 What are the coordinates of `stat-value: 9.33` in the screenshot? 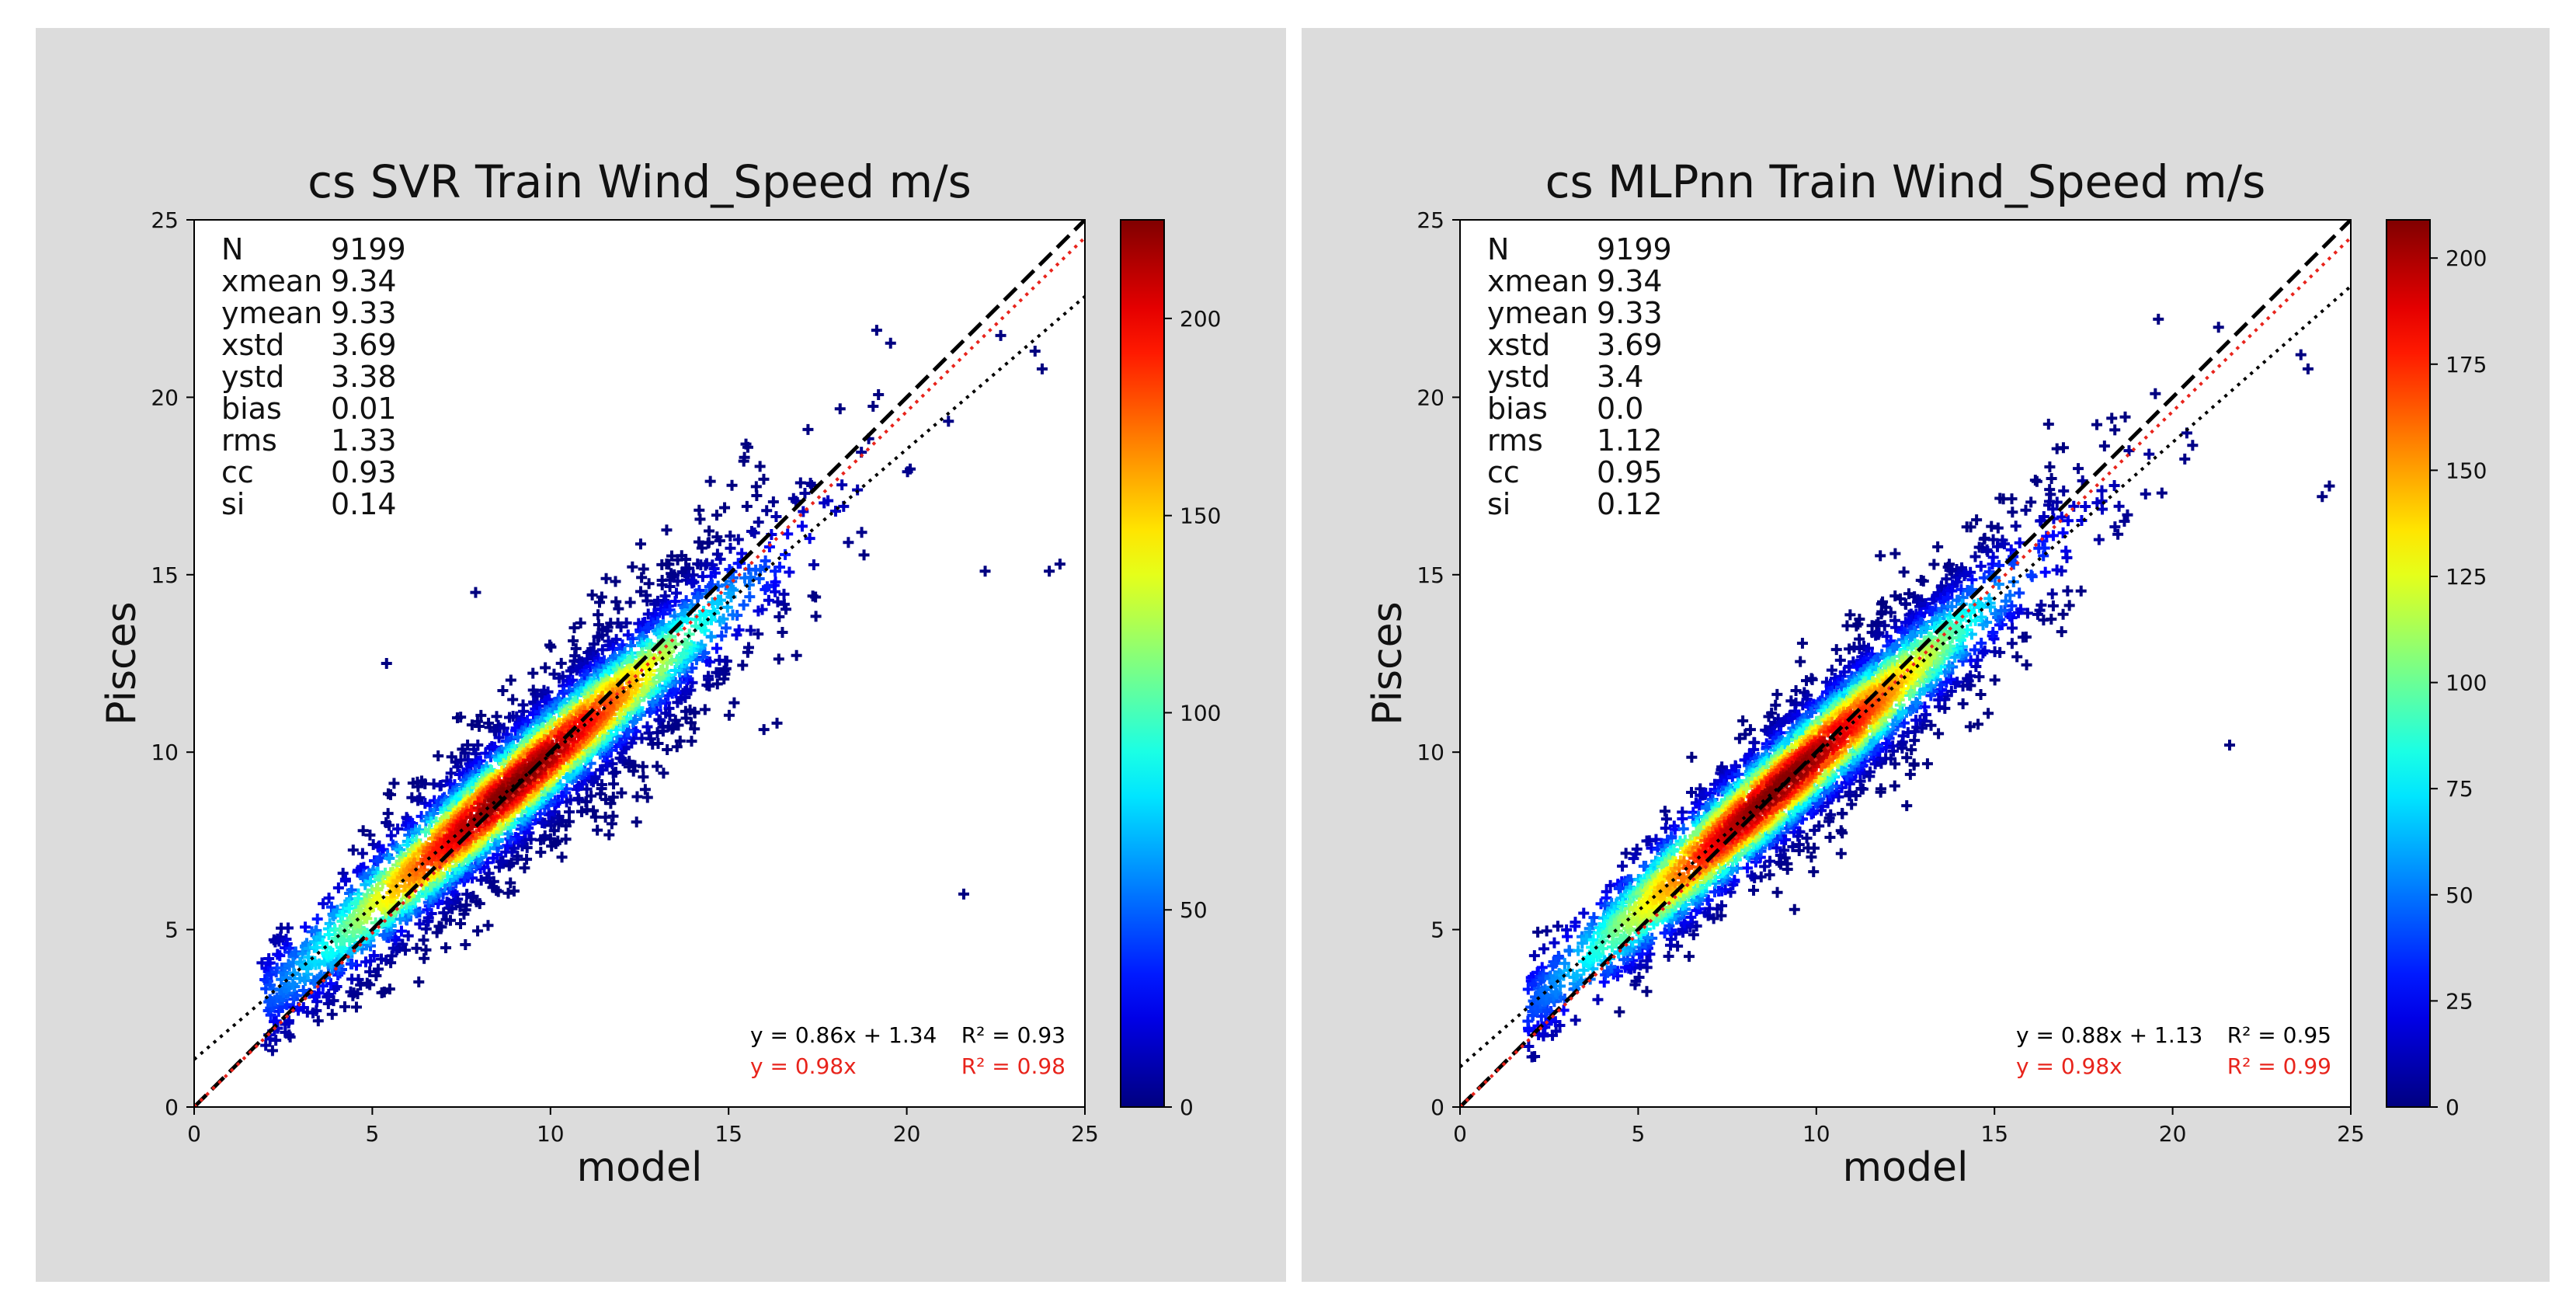 It's located at (364, 313).